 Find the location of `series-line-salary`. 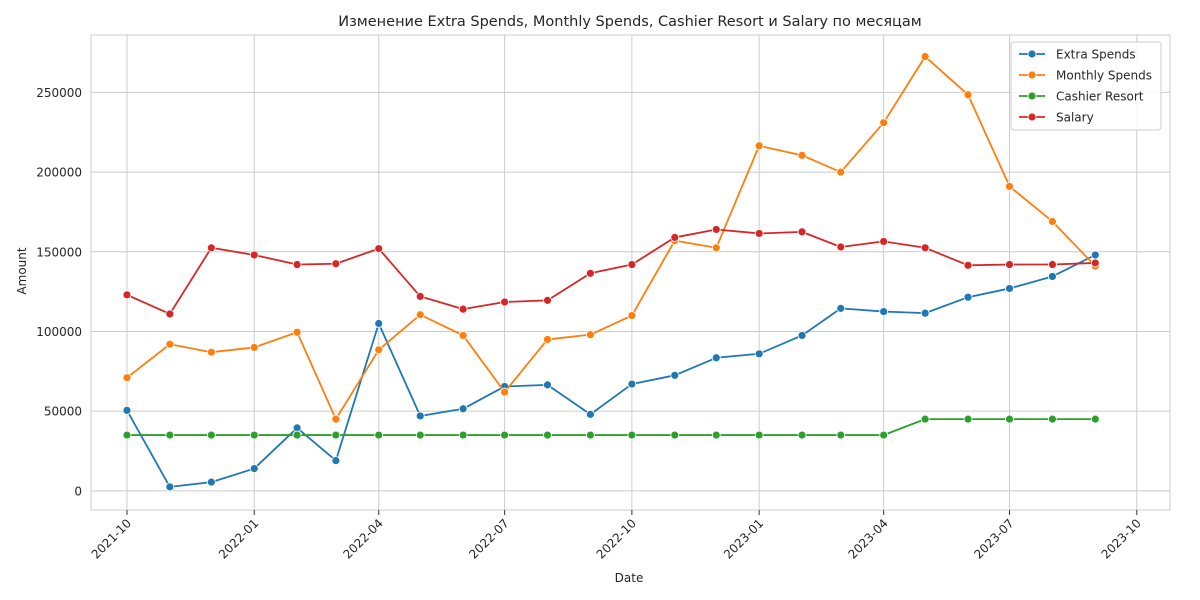

series-line-salary is located at coordinates (611, 271).